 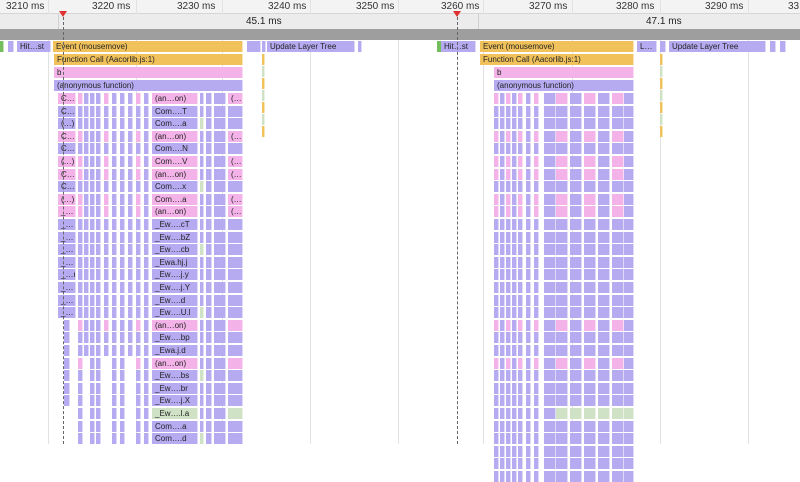 What do you see at coordinates (175, 413) in the screenshot?
I see `stack-frame: _Ew….l.a` at bounding box center [175, 413].